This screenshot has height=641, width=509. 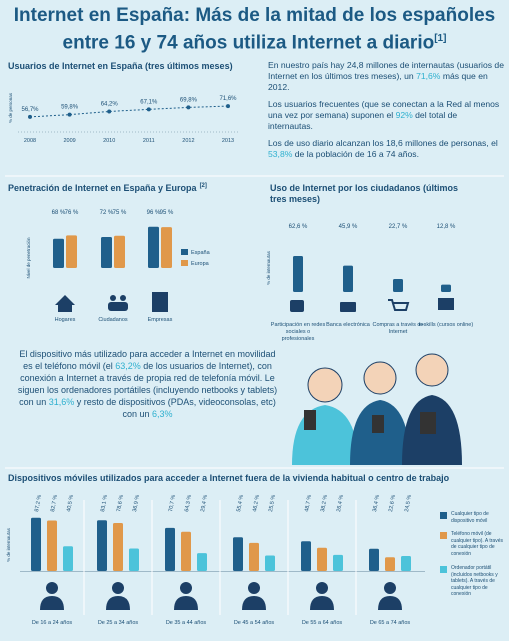 I want to click on value-label: 22,6 %, so click(x=392, y=503).